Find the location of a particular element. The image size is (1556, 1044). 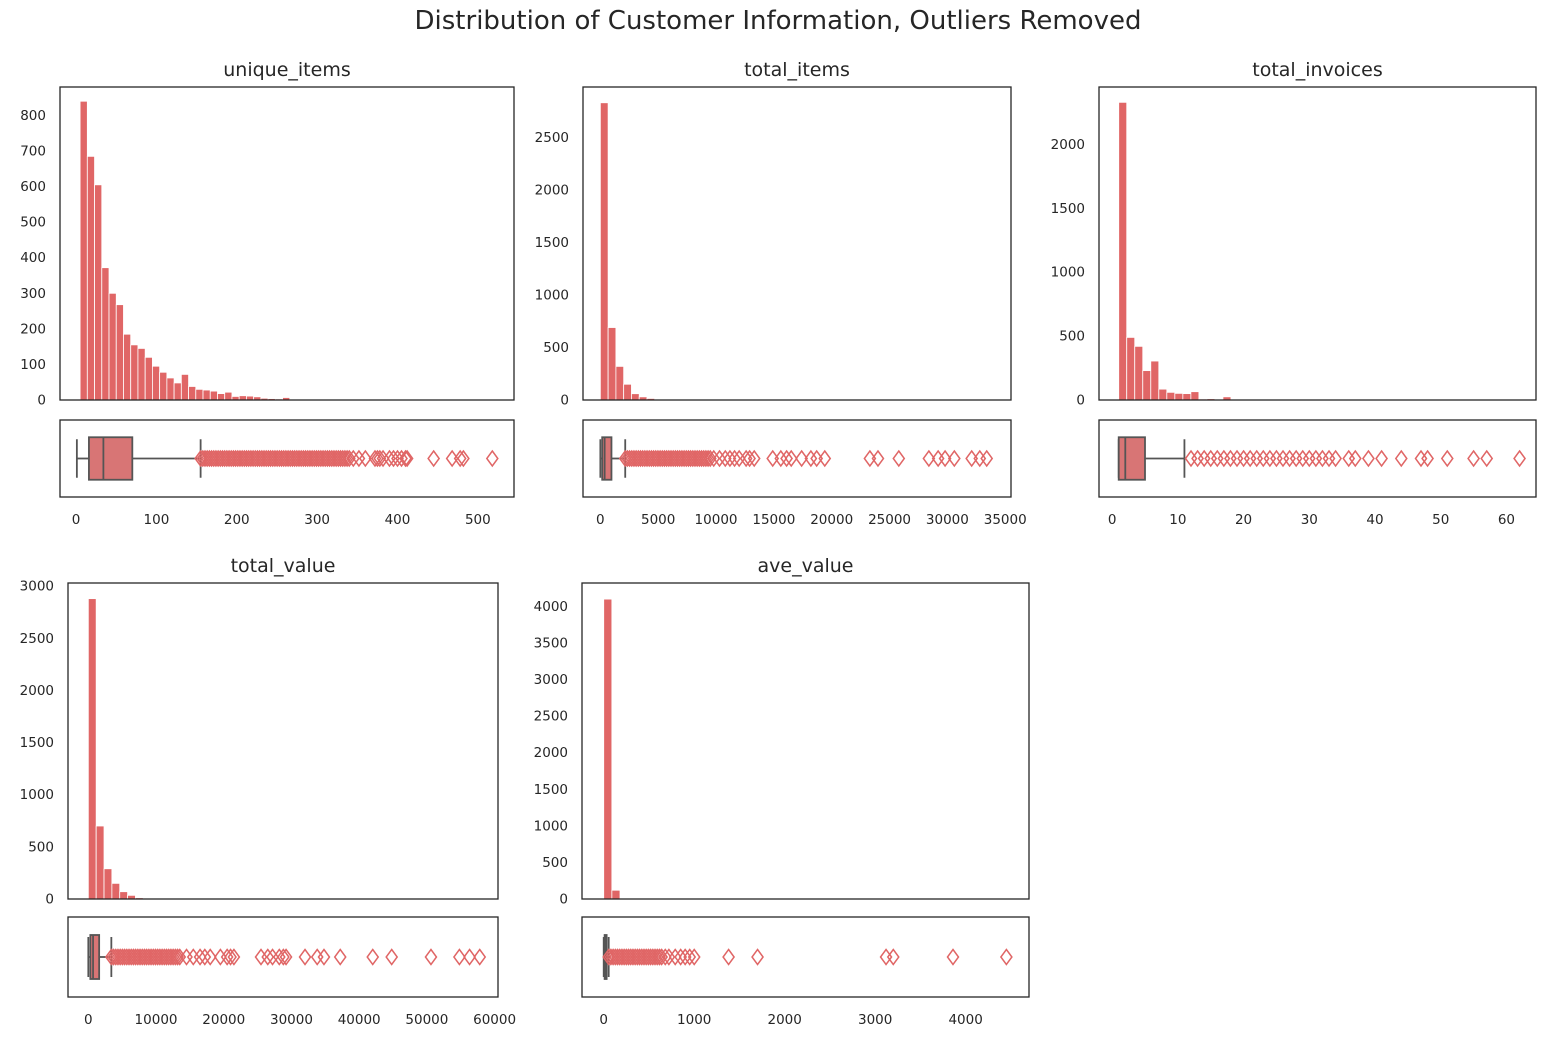

x-tick-label: 100 is located at coordinates (157, 520).